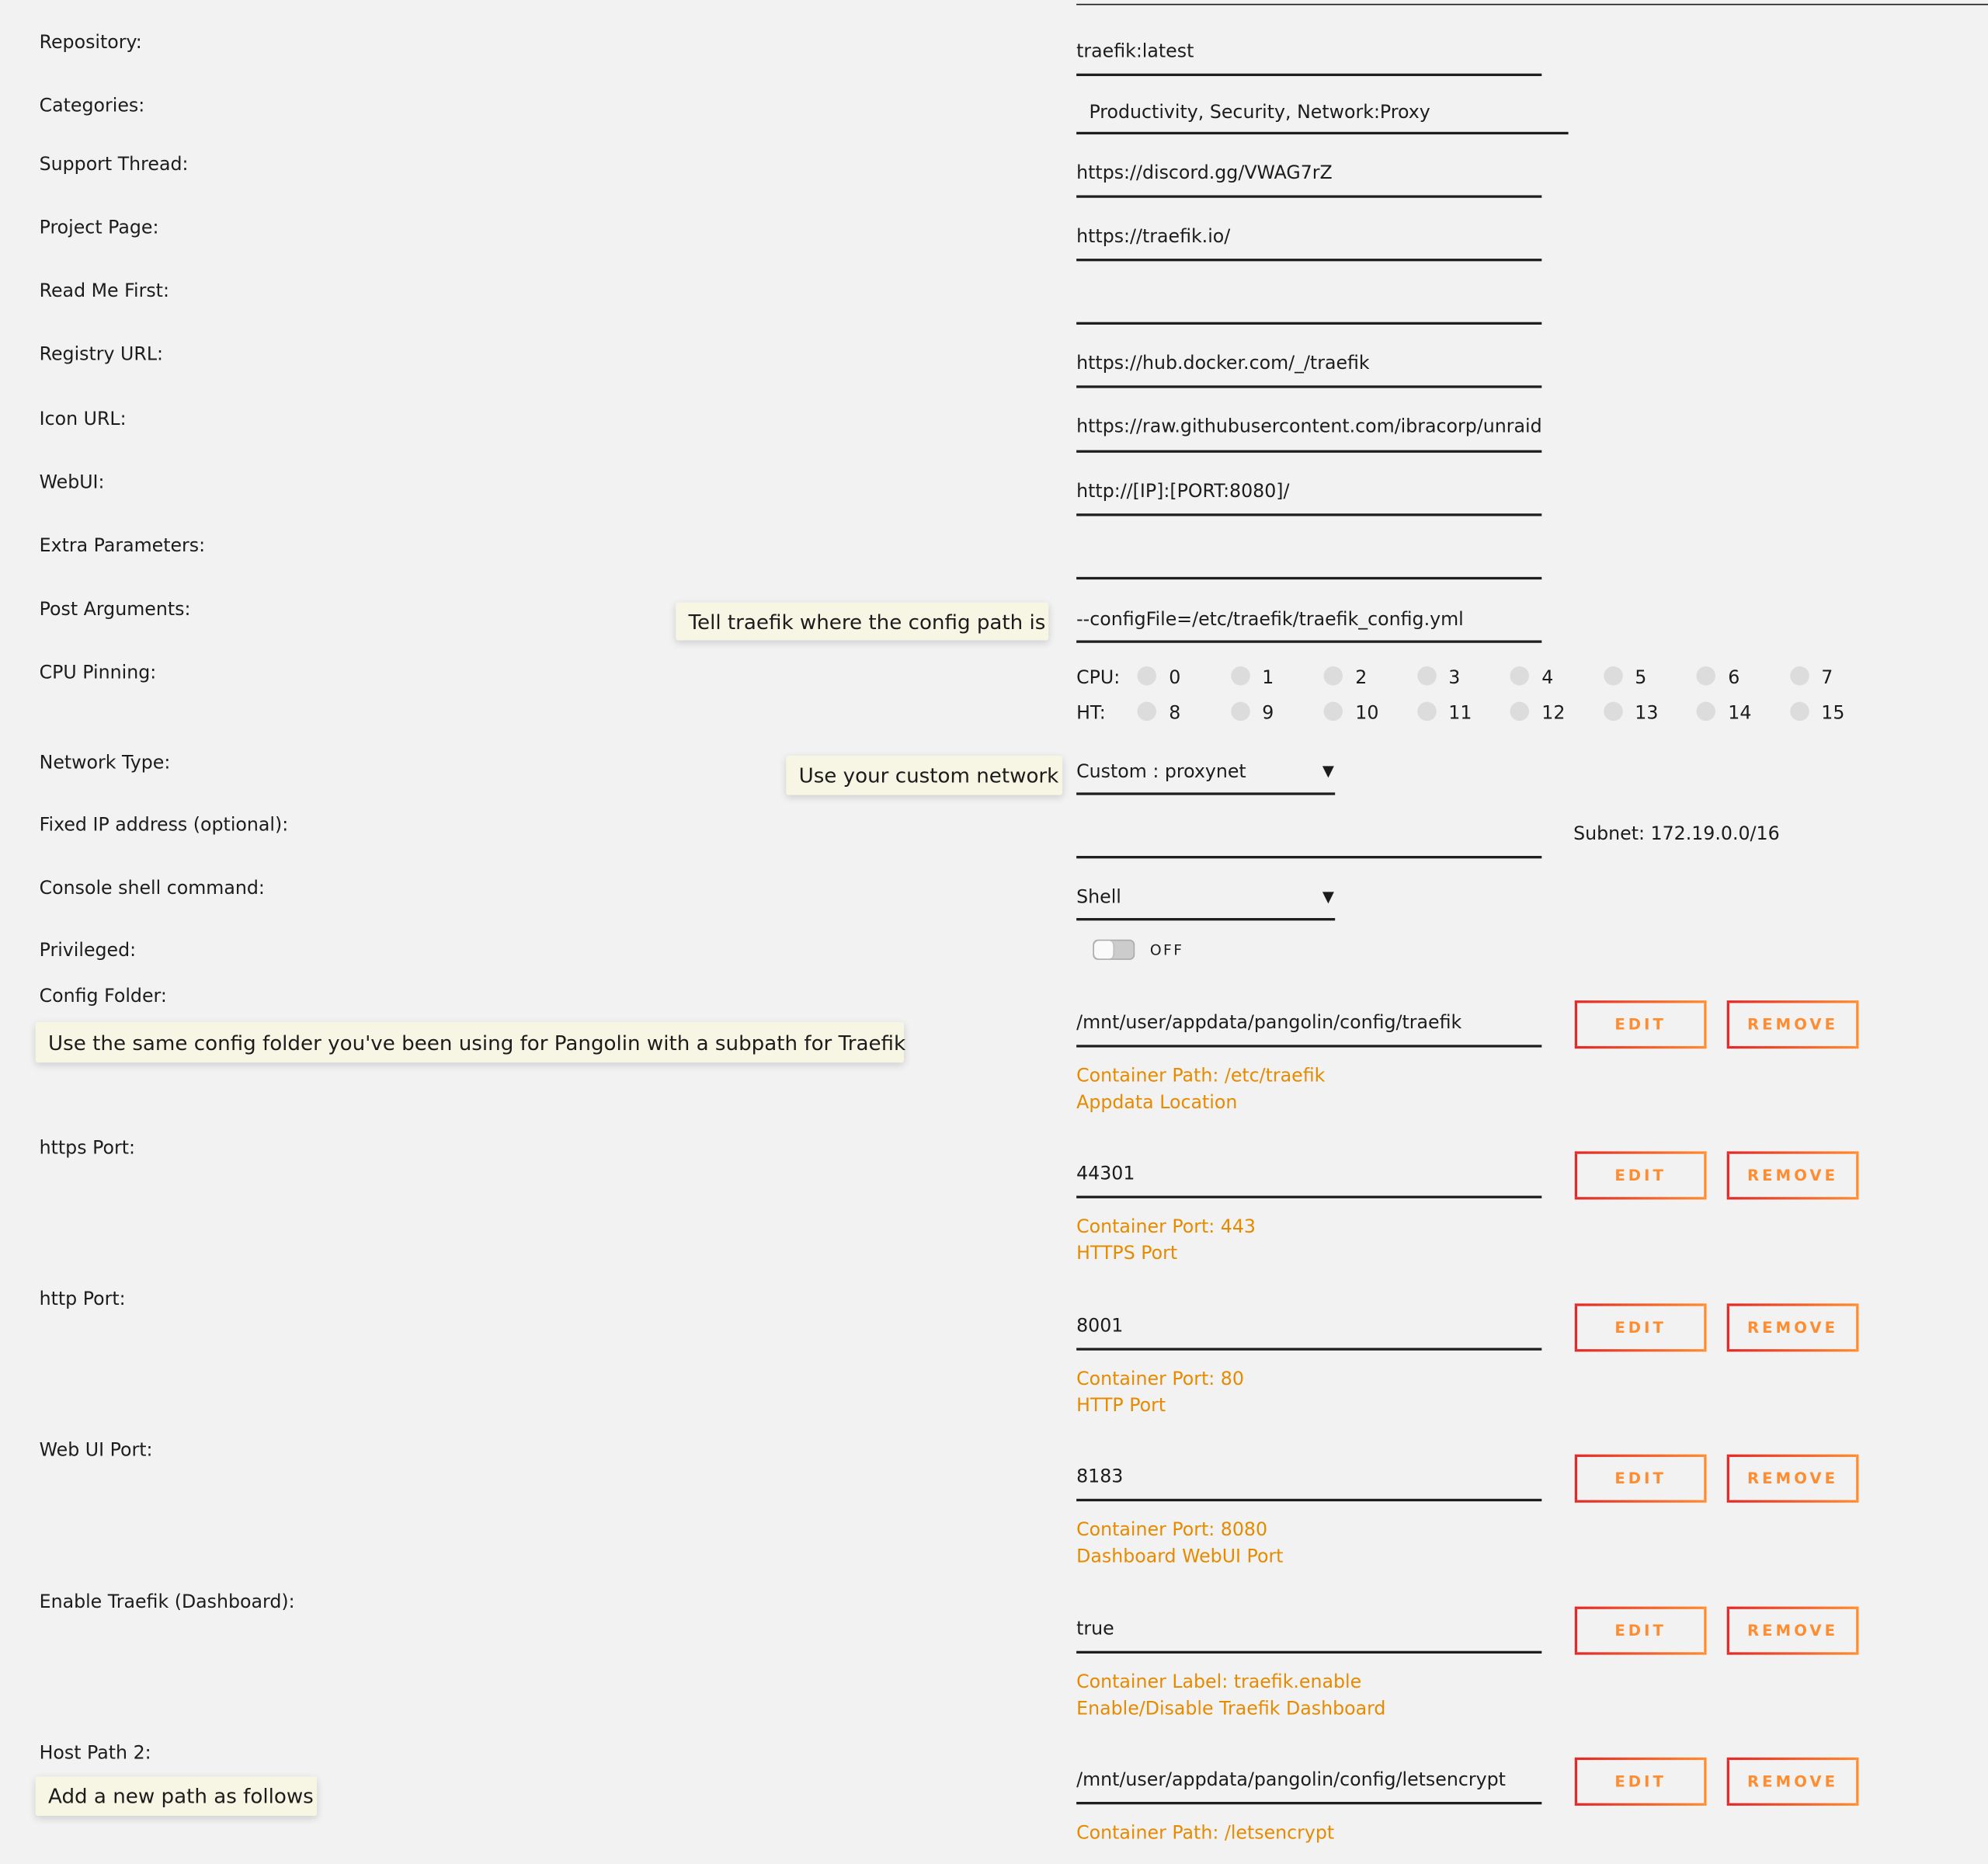 This screenshot has width=1988, height=1864. Describe the element at coordinates (863, 621) in the screenshot. I see `annotation-tooltip: Tell traefik where the config path is` at that location.